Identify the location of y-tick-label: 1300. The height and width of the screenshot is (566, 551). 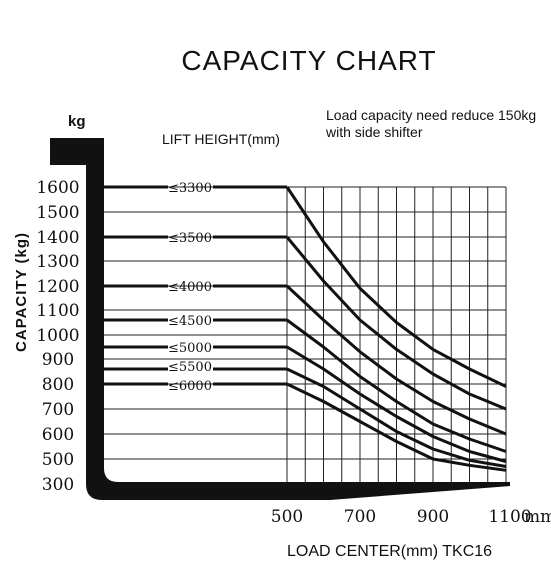
(57, 262).